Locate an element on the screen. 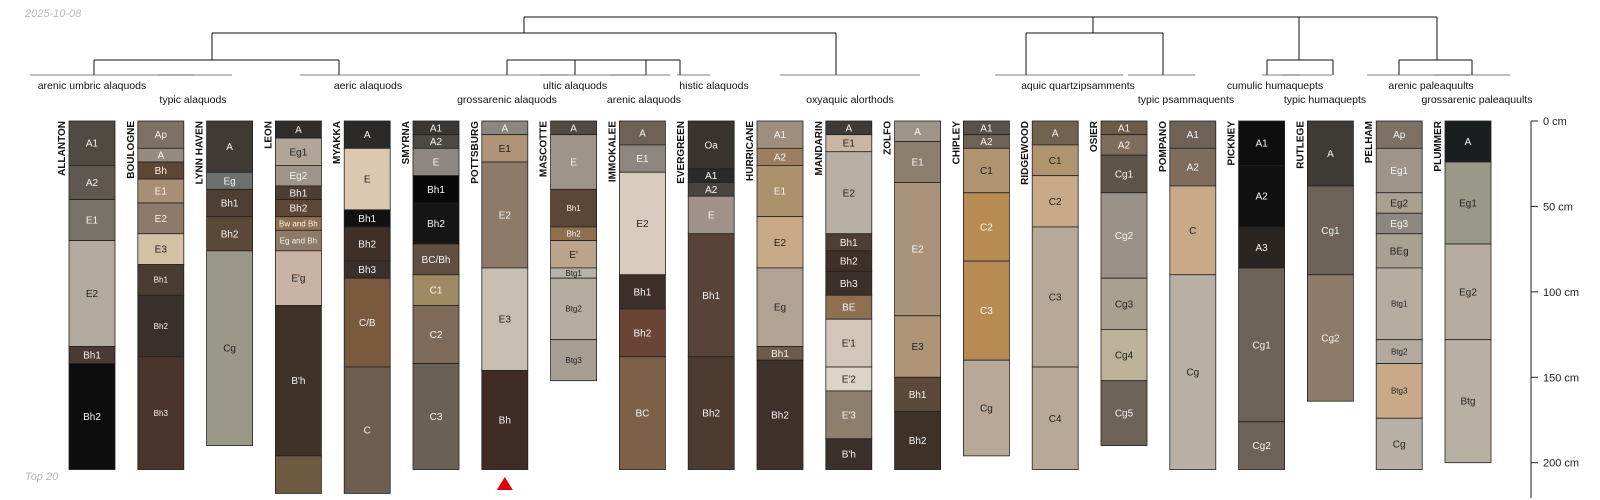  profile-name: LEON is located at coordinates (268, 135).